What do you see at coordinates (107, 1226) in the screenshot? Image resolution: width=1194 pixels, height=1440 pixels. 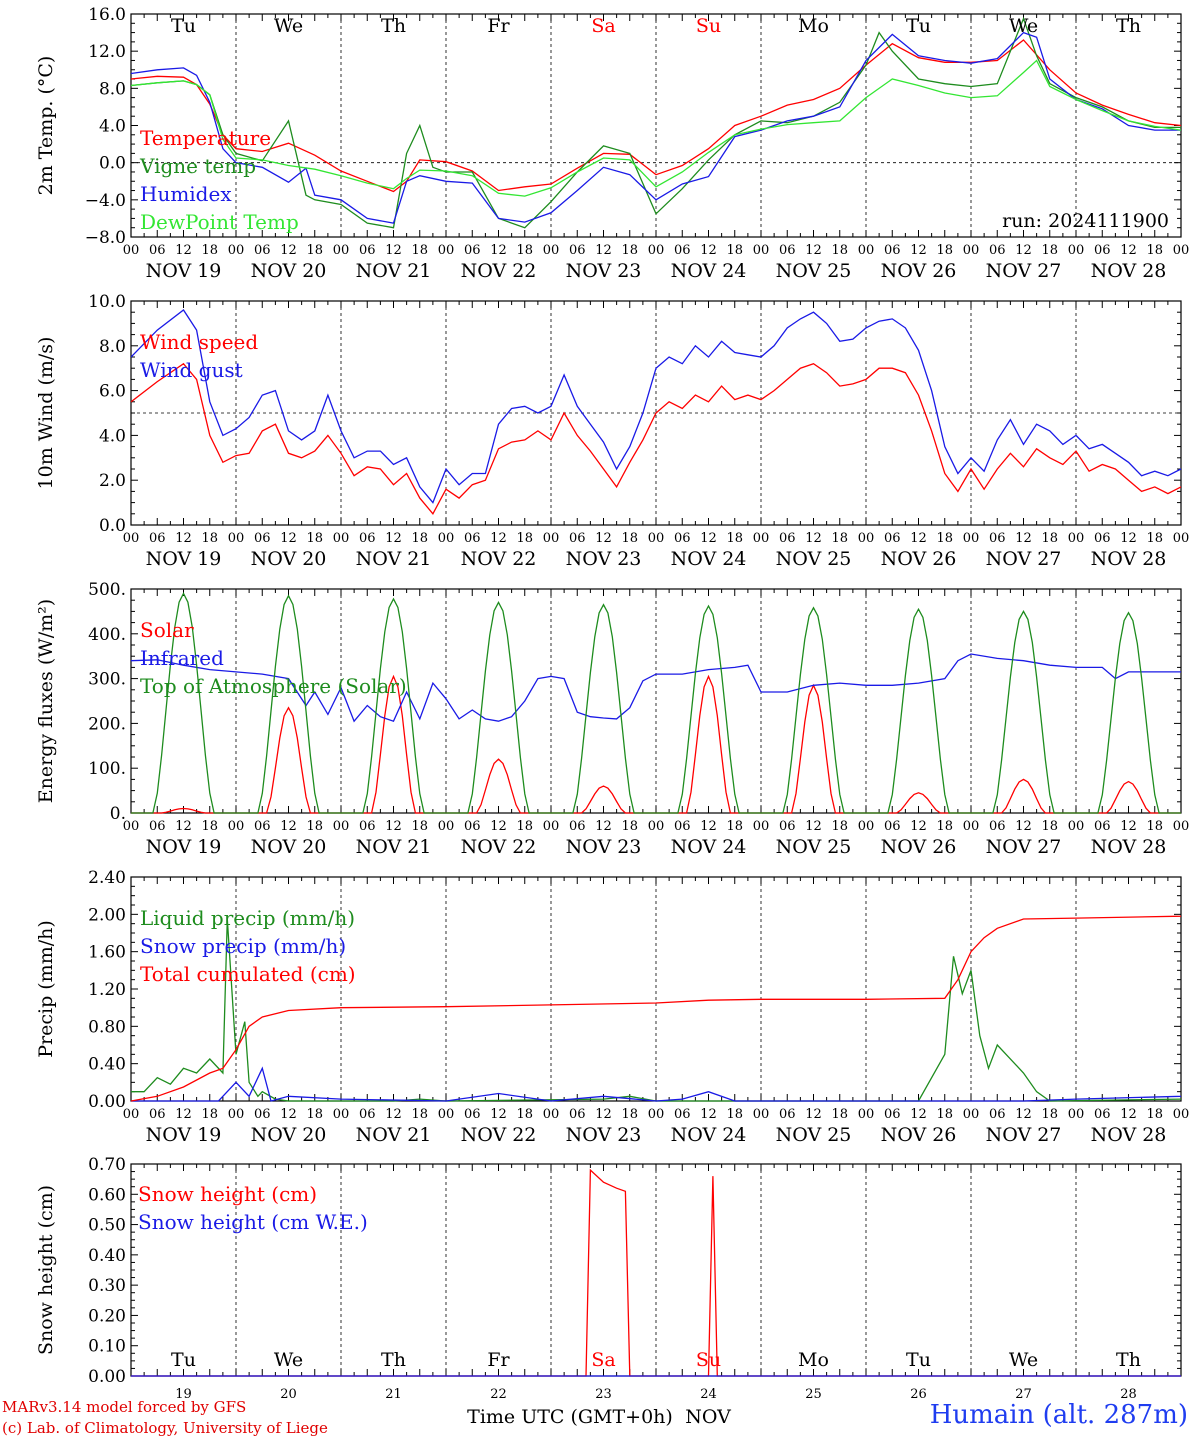 I see `y-tick-label: 0.50` at bounding box center [107, 1226].